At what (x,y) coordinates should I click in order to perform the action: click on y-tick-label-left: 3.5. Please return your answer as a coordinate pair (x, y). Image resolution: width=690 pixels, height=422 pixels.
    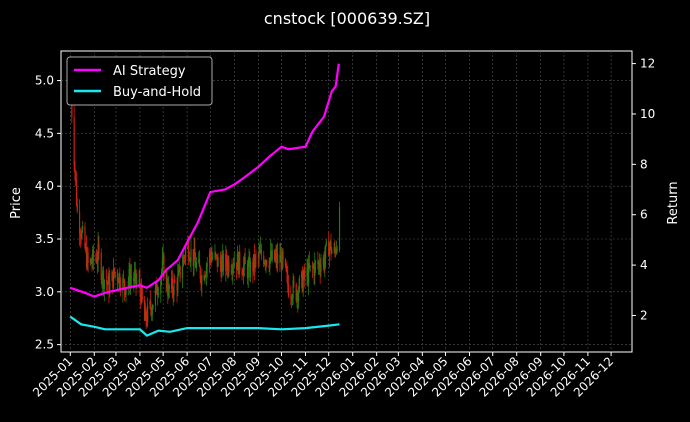
    Looking at the image, I should click on (44, 239).